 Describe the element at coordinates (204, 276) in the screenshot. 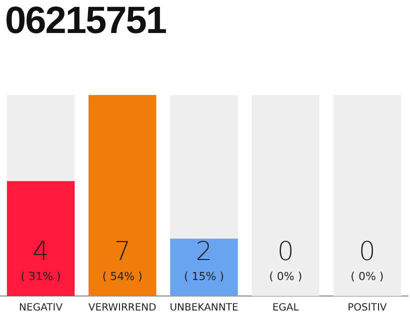

I see `annotation: ( 15% )` at that location.